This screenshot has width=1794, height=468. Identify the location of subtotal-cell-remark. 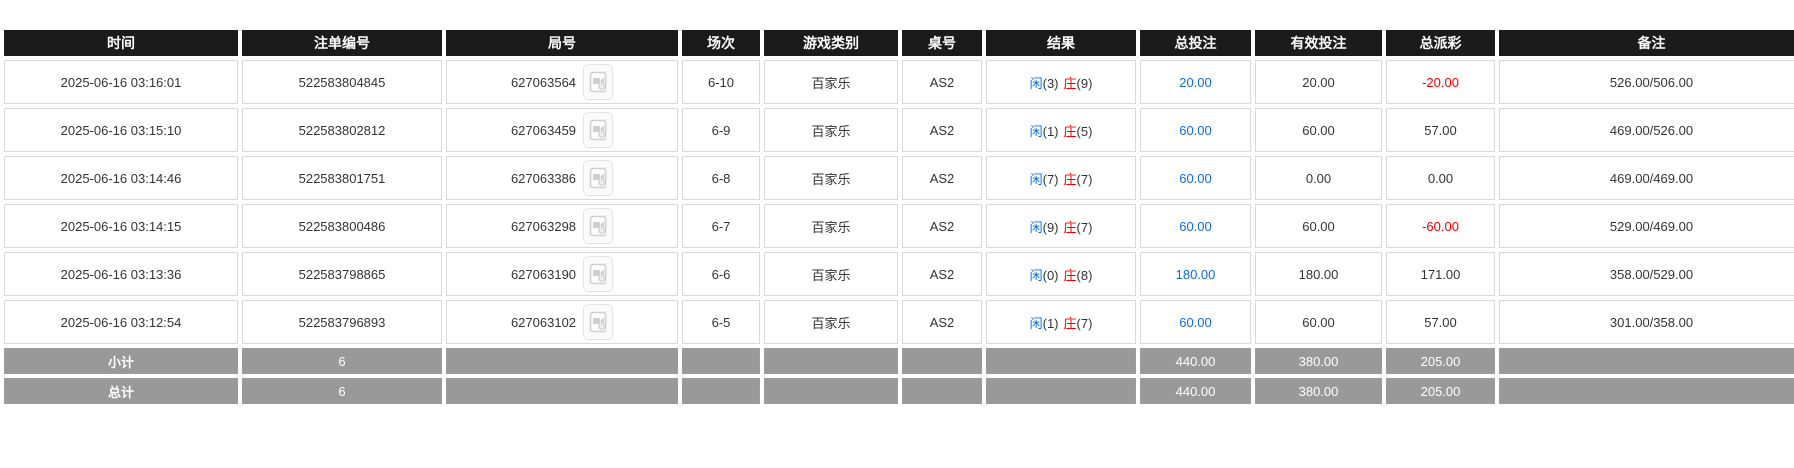
(1646, 361).